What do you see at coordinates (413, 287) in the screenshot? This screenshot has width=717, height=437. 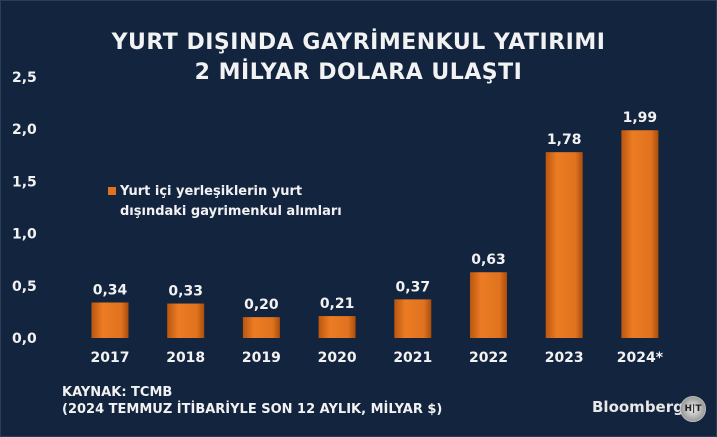 I see `data-label: 0,37` at bounding box center [413, 287].